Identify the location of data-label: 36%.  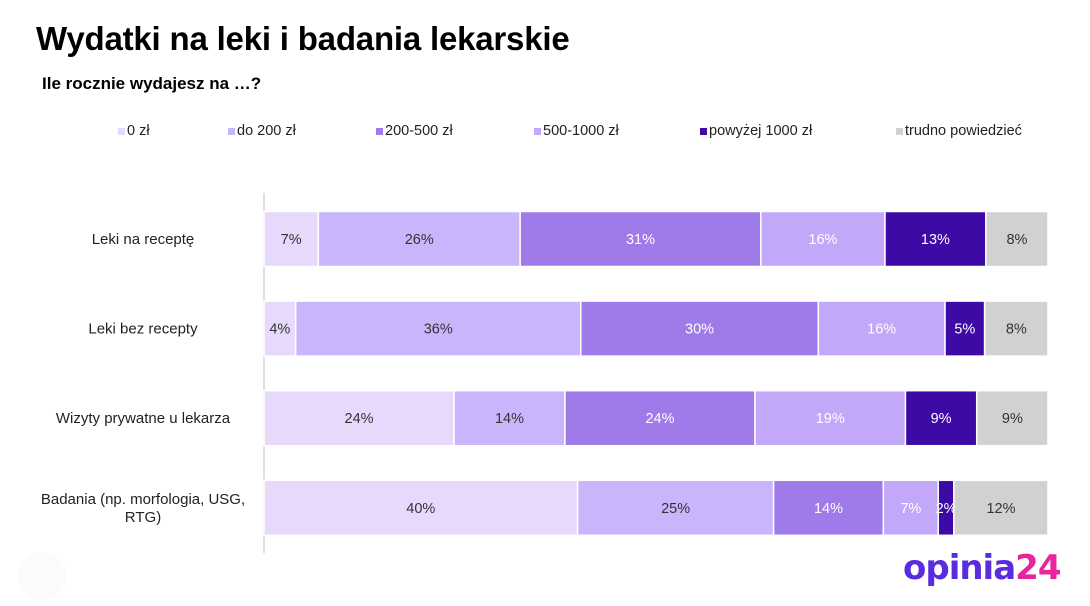
(438, 330).